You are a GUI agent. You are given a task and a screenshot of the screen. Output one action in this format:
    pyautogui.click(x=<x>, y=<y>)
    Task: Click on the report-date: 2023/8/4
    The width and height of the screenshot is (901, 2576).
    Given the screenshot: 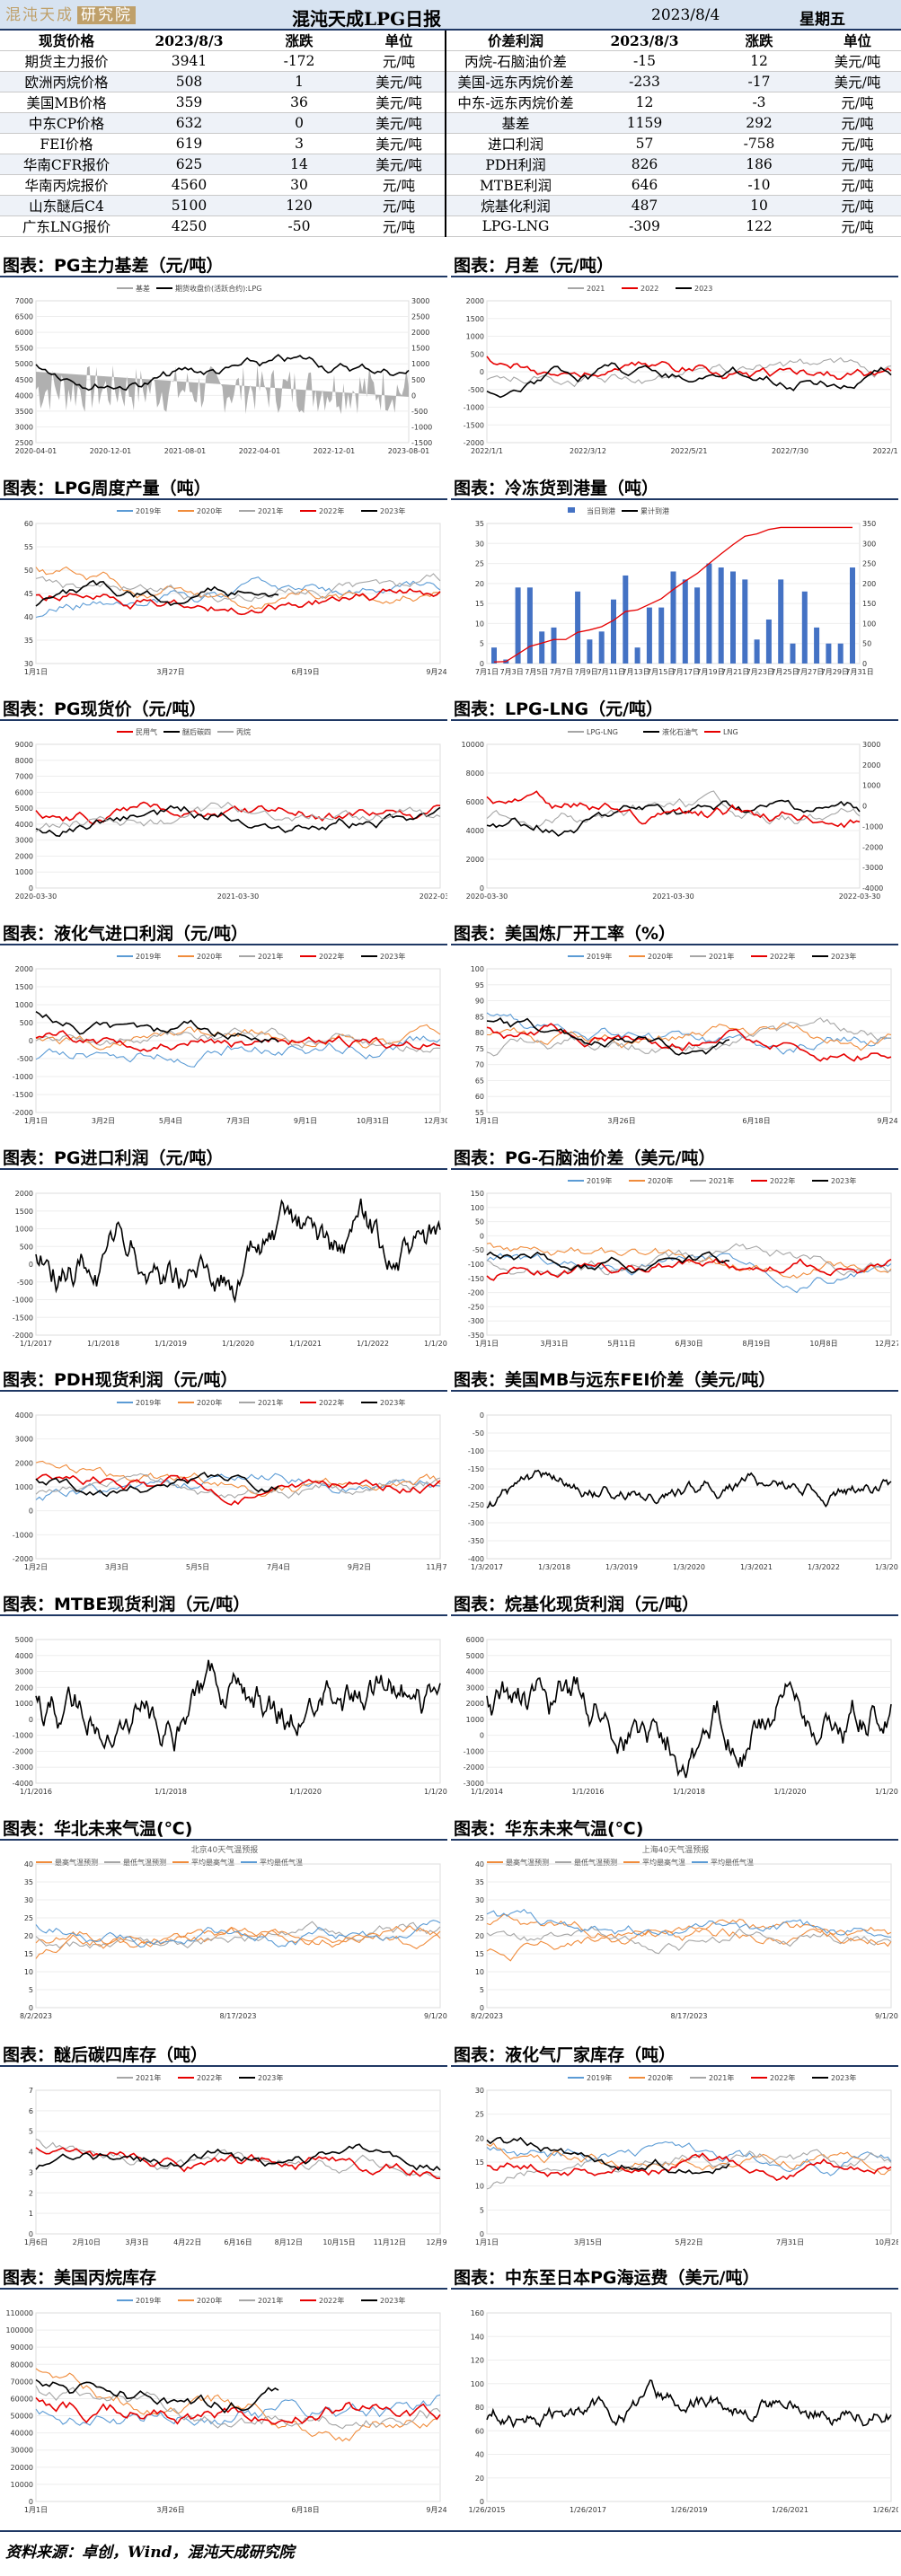 What is the action you would take?
    pyautogui.click(x=685, y=15)
    